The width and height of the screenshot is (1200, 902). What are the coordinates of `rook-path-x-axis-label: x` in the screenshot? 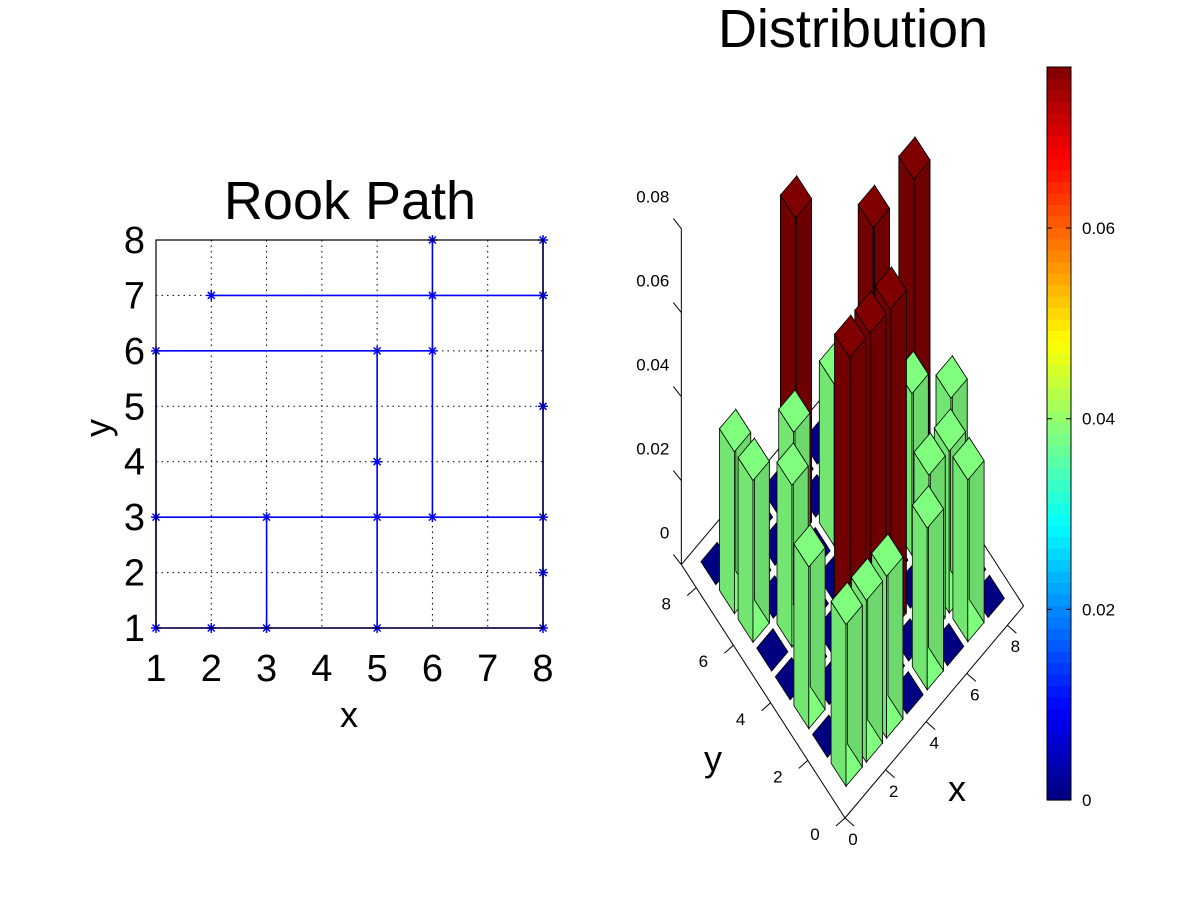 It's located at (349, 714).